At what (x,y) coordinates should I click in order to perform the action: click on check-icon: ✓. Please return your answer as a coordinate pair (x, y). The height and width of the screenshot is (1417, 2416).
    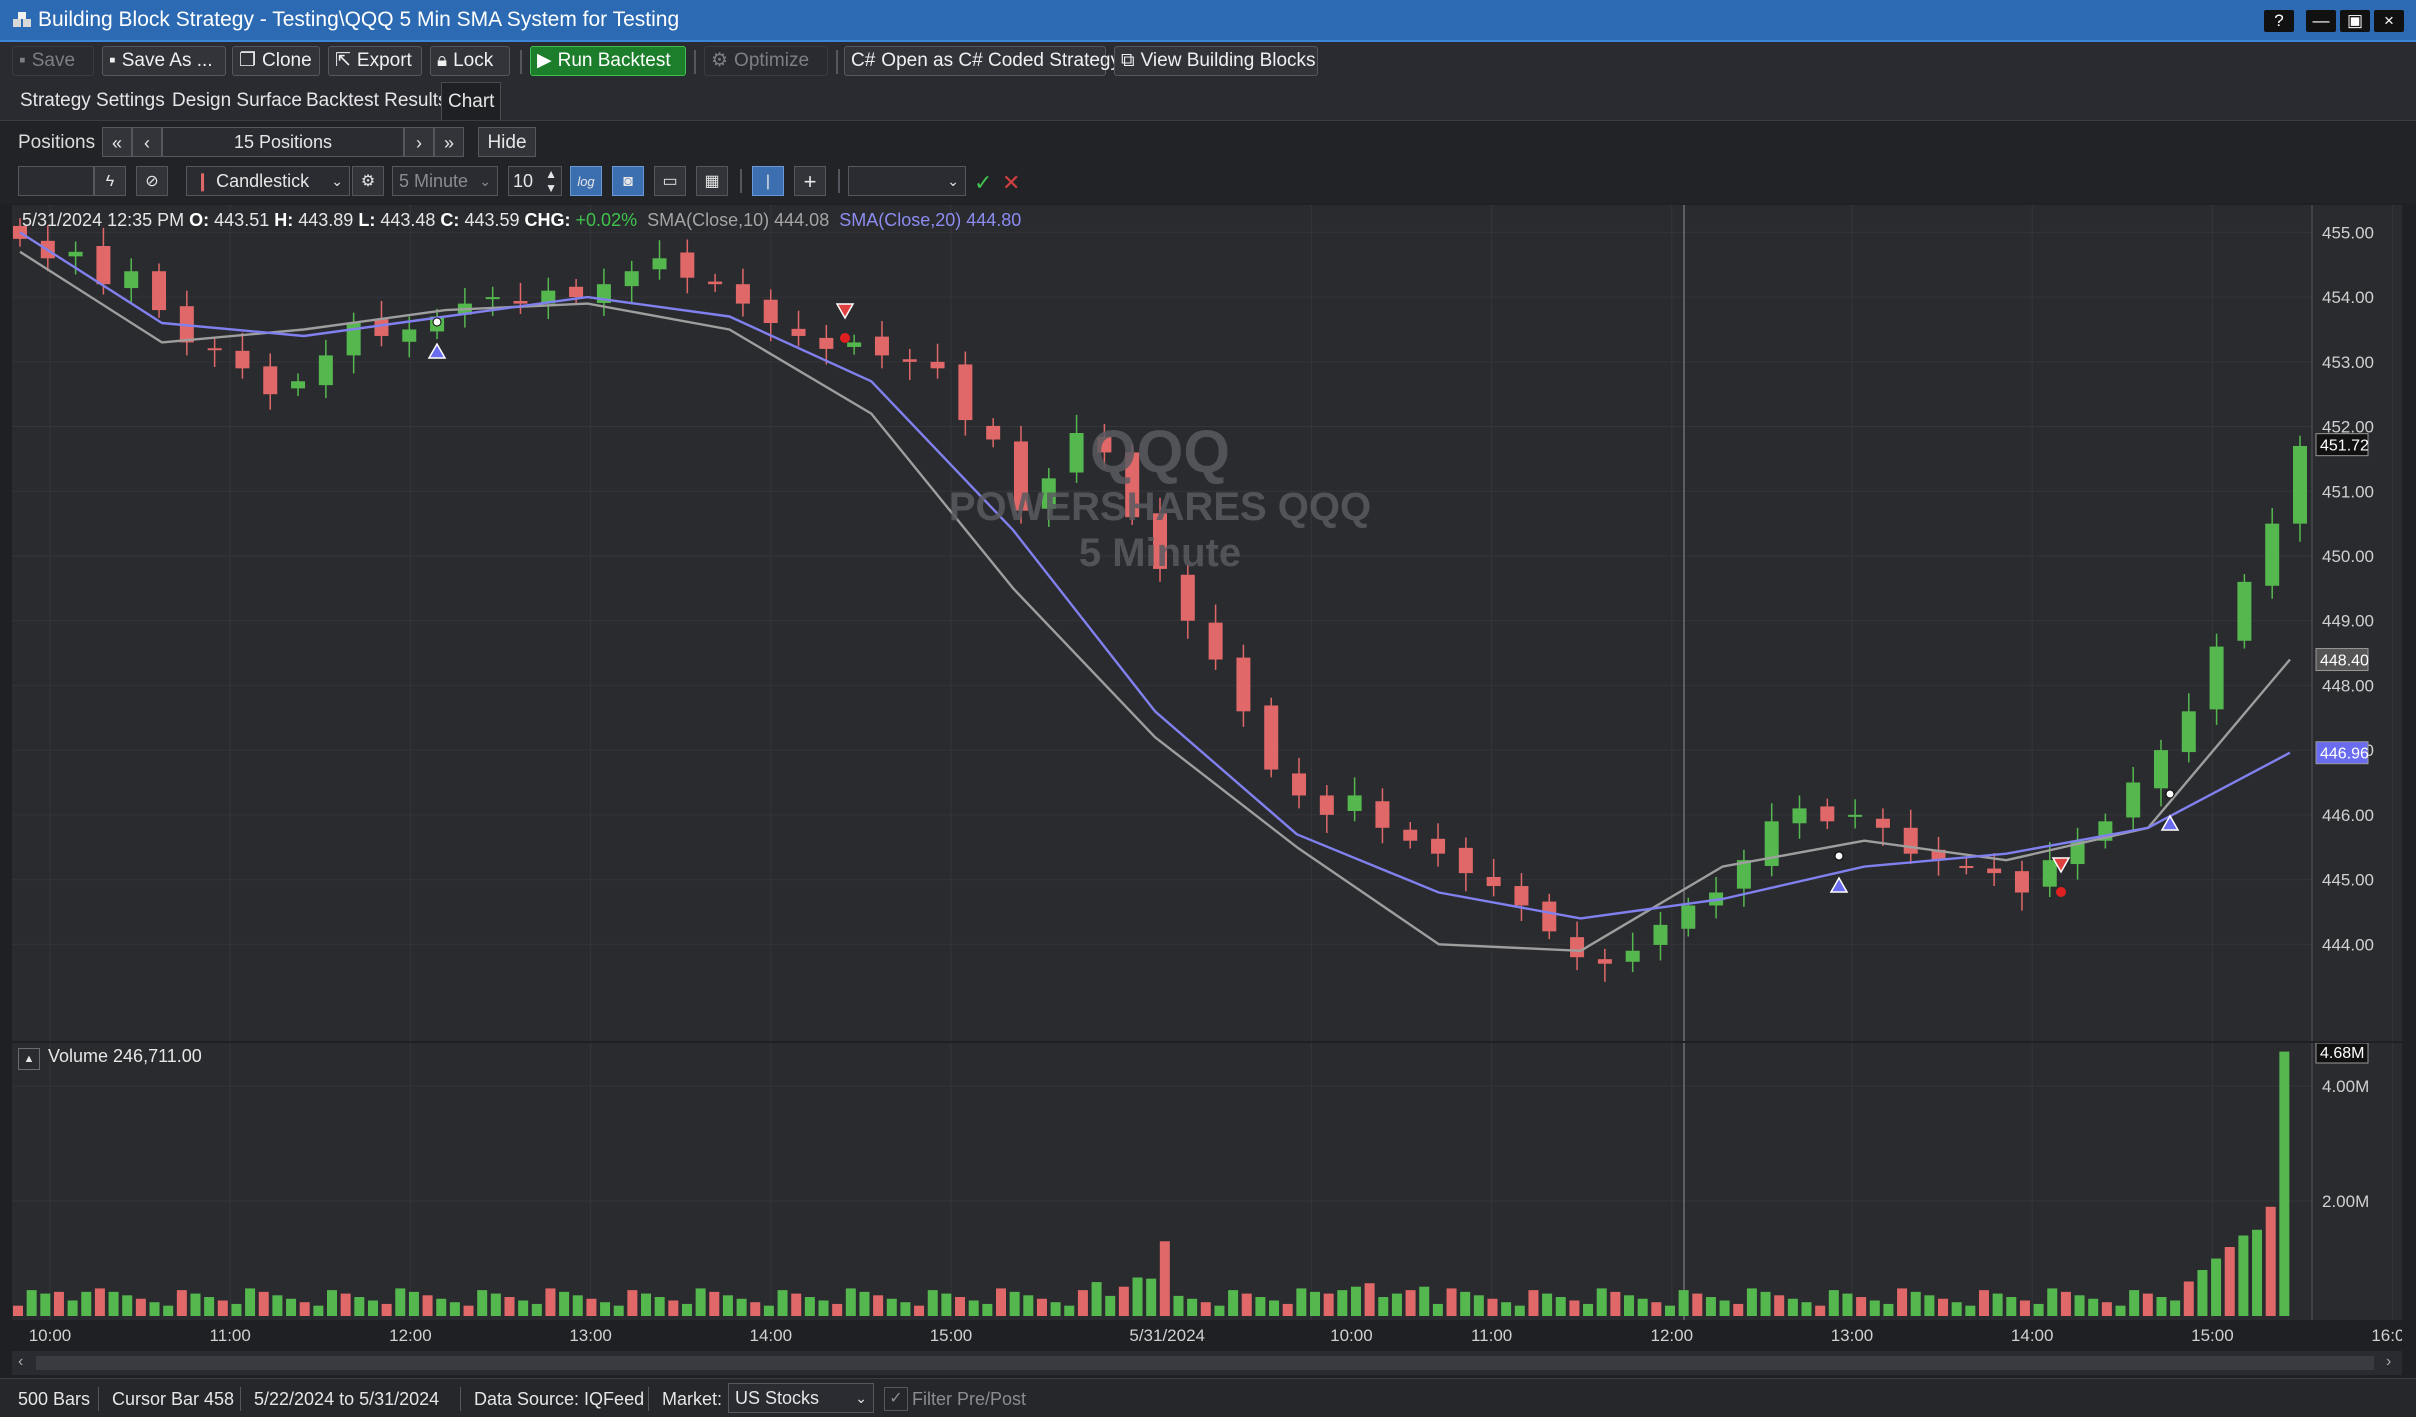
    Looking at the image, I should click on (983, 182).